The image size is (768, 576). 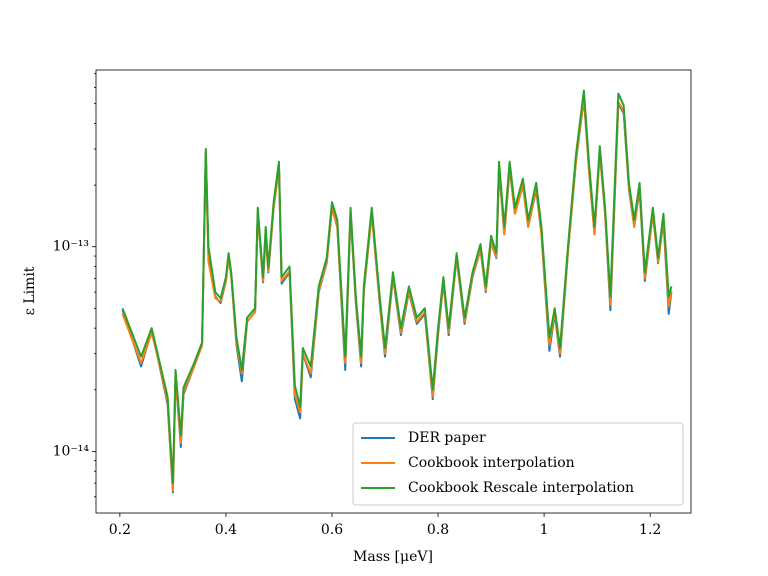 I want to click on x-tick-label: 0.4, so click(x=226, y=530).